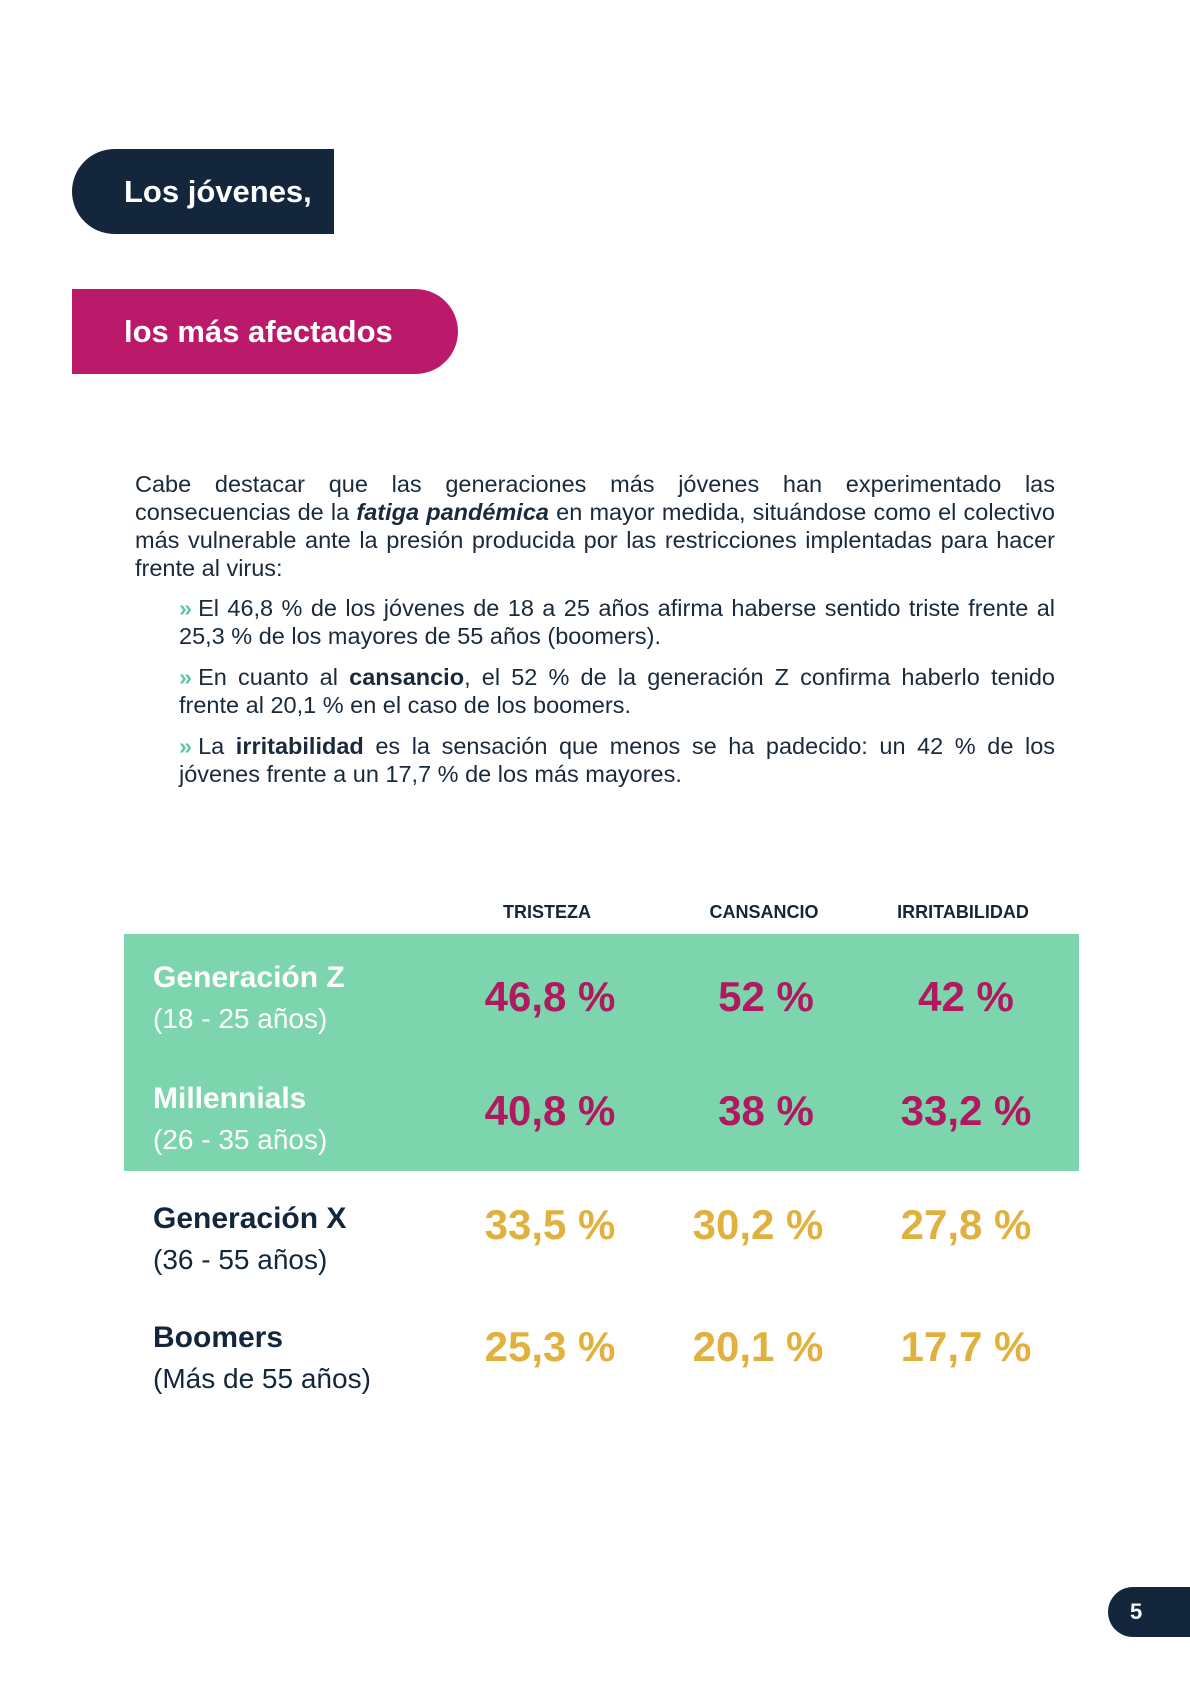 The image size is (1190, 1684). Describe the element at coordinates (240, 1259) in the screenshot. I see `row-age-range: (36 - 55 años)` at that location.